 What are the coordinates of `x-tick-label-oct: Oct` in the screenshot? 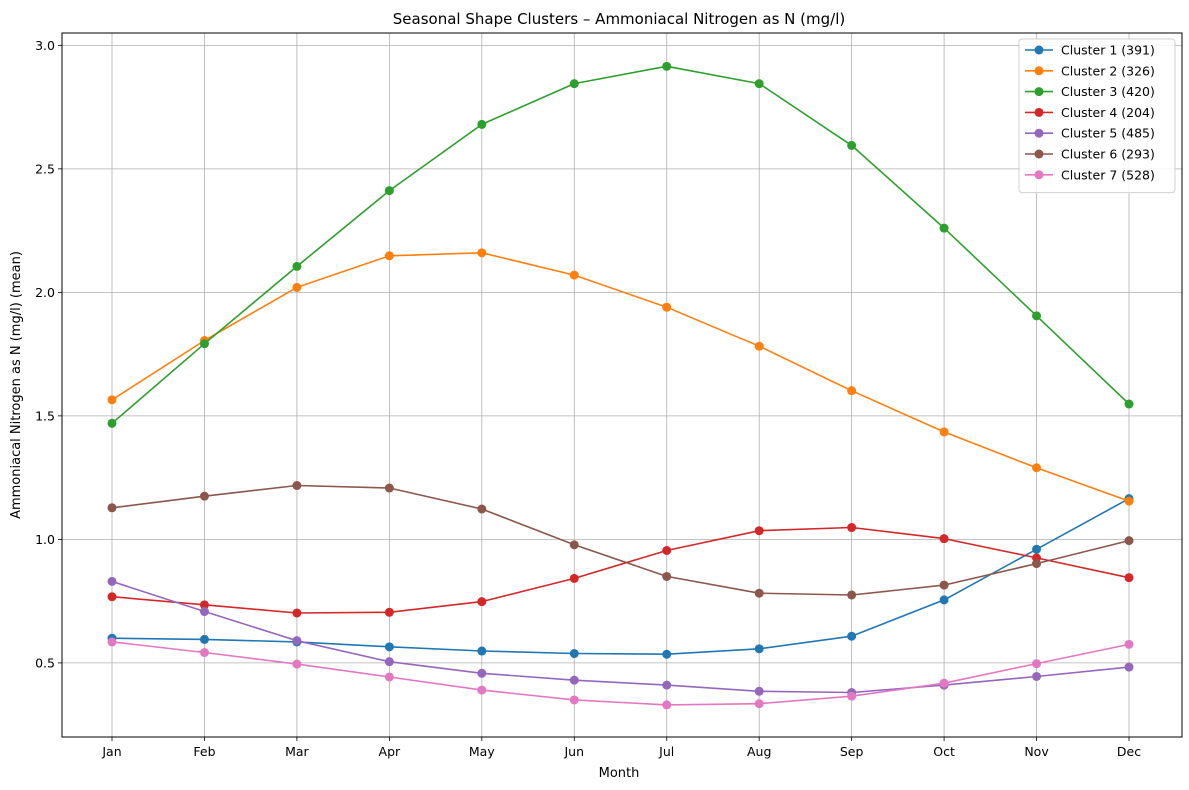 It's located at (944, 751).